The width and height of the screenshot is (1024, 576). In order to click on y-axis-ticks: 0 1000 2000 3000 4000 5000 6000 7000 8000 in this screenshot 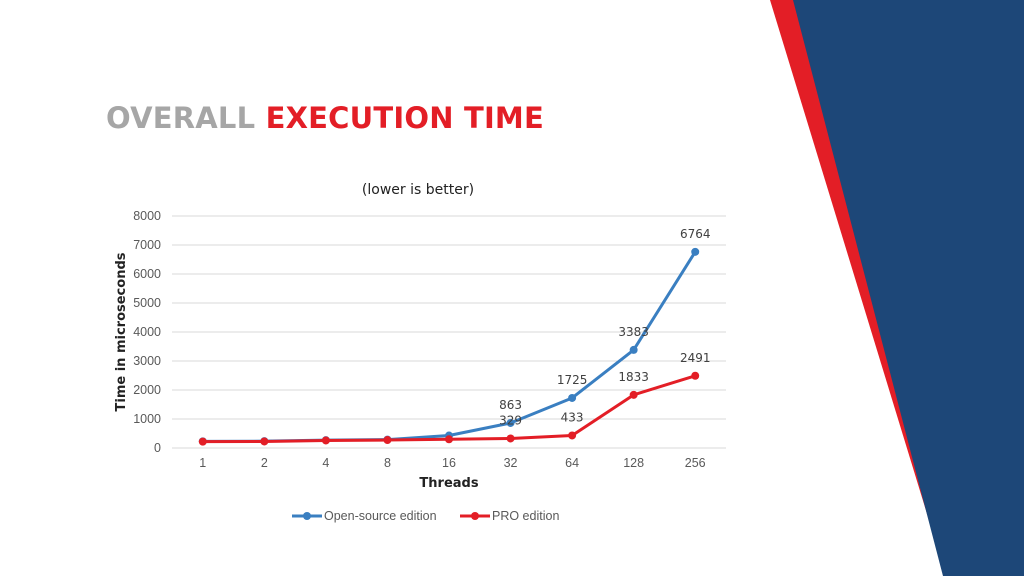, I will do `click(147, 332)`.